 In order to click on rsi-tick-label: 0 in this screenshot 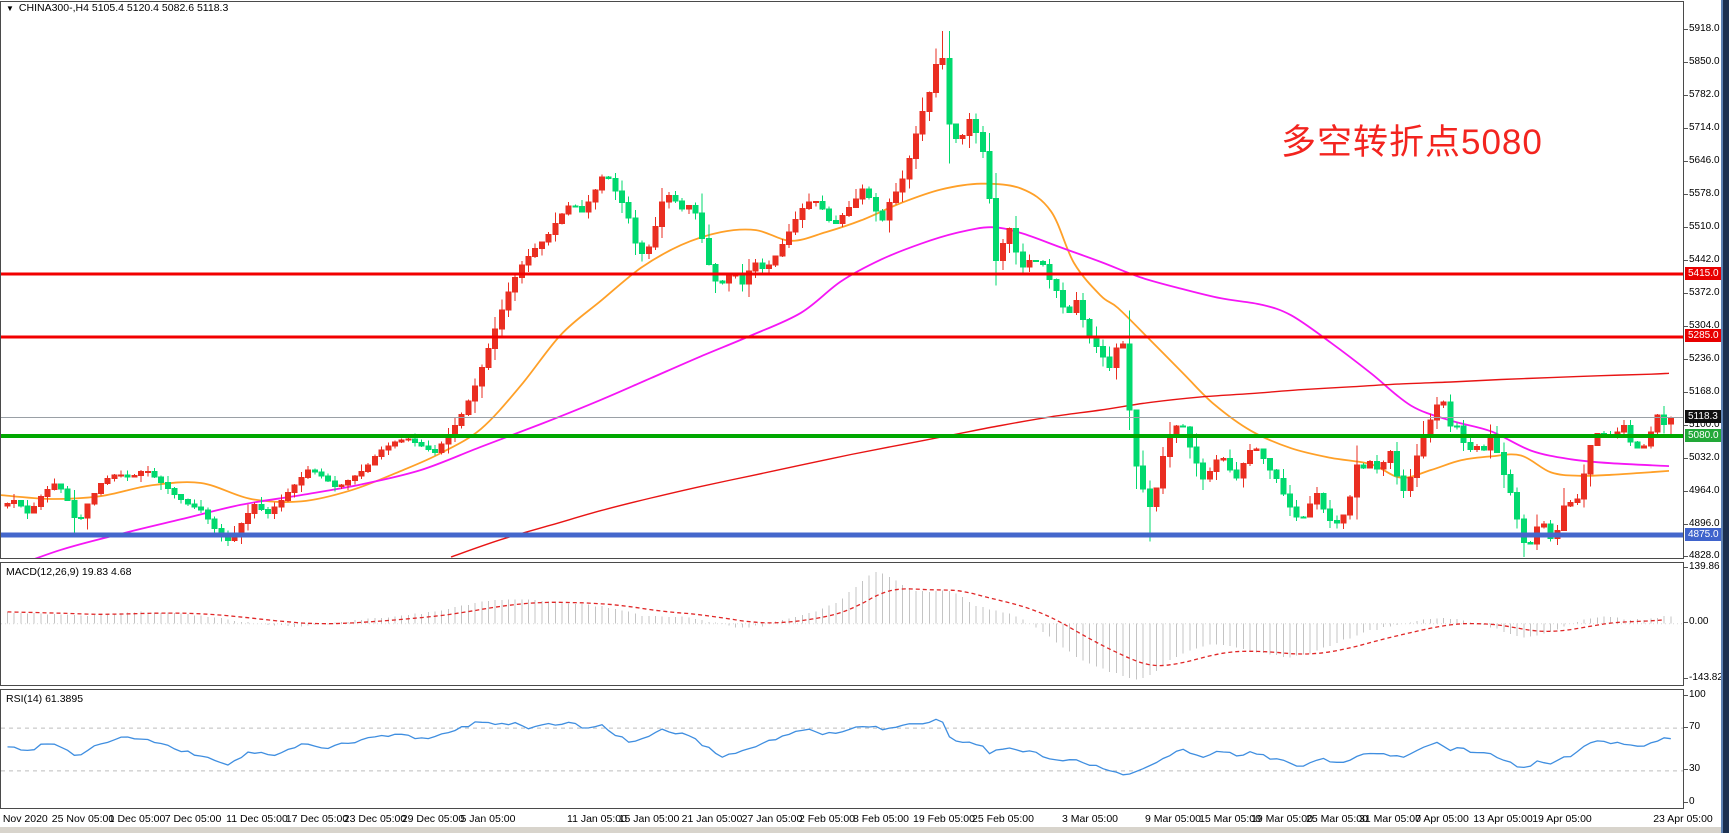, I will do `click(1692, 801)`.